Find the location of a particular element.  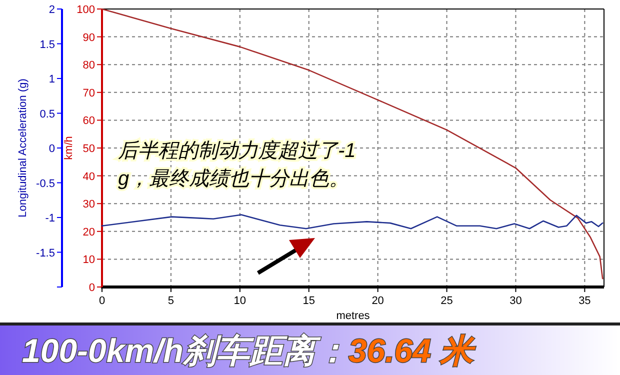

x-tick-label: 15 is located at coordinates (308, 301).